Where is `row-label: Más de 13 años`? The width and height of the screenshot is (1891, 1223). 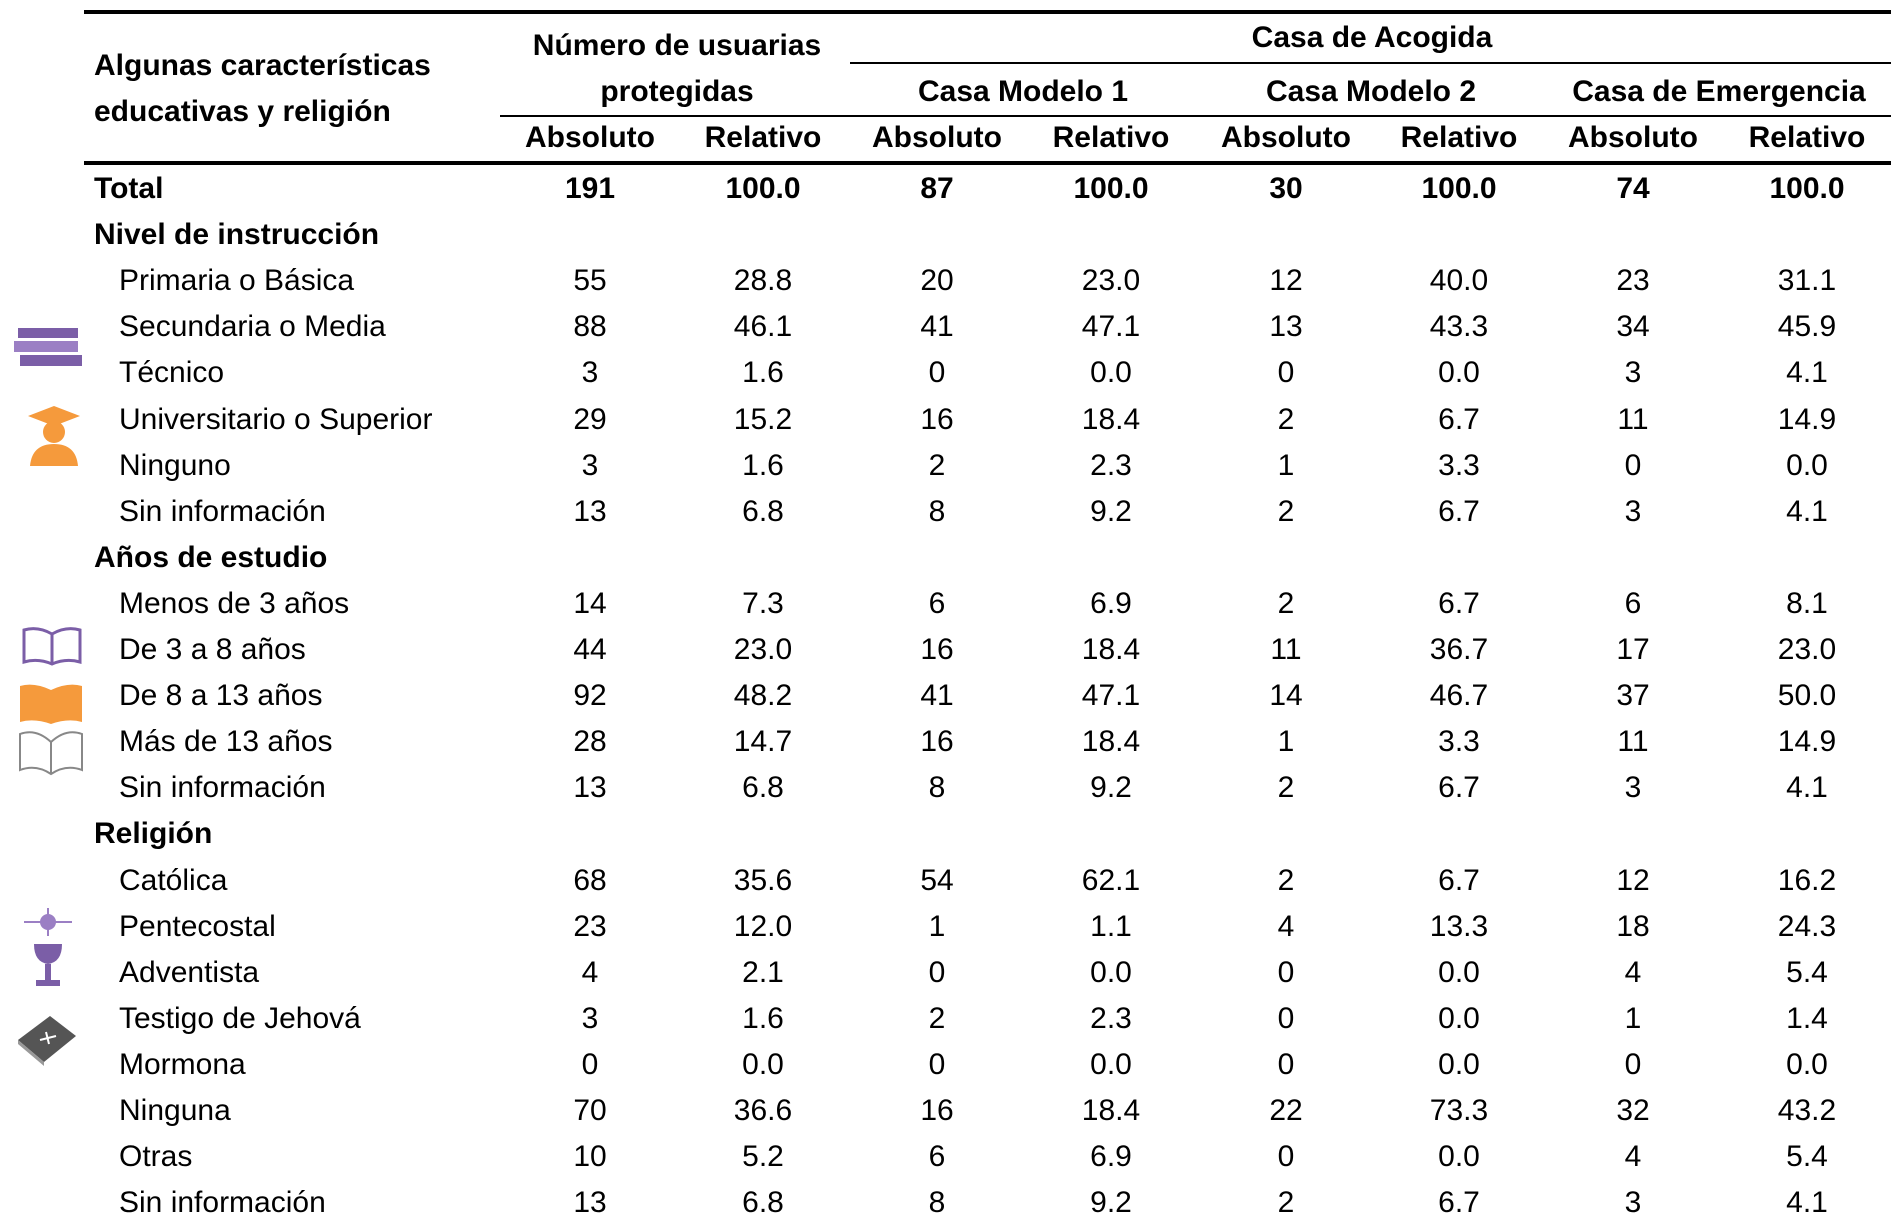 row-label: Más de 13 años is located at coordinates (226, 742).